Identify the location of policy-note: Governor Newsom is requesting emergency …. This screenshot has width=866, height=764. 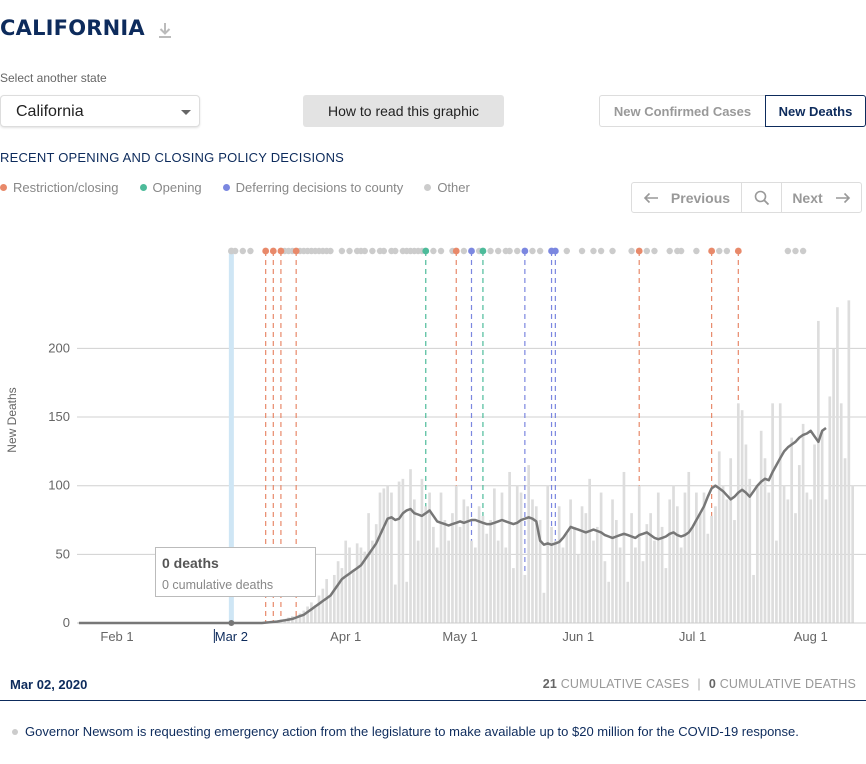
(405, 731).